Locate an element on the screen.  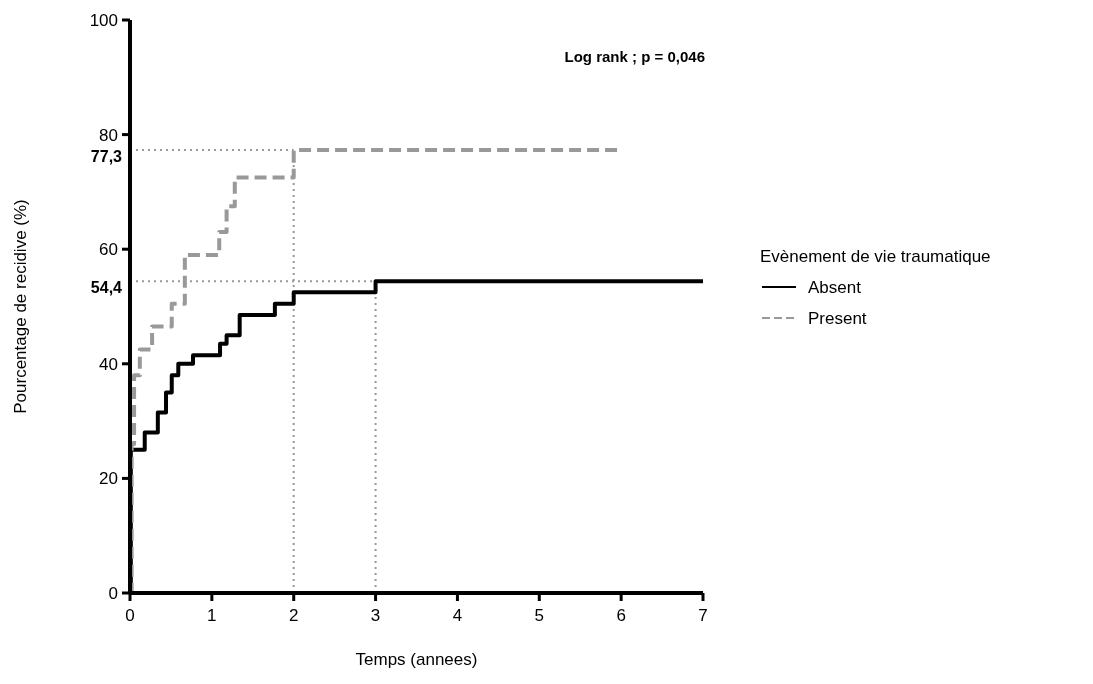
y-tick-label: 0 is located at coordinates (113, 593).